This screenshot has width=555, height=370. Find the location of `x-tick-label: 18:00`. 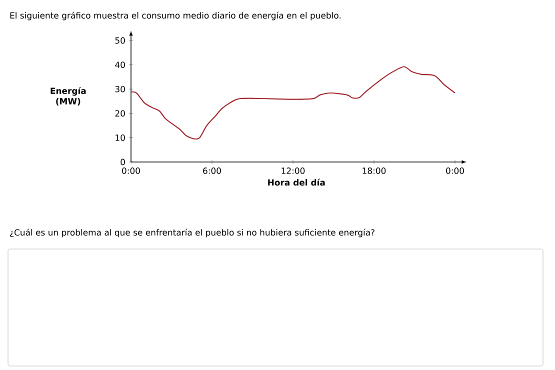

x-tick-label: 18:00 is located at coordinates (374, 171).